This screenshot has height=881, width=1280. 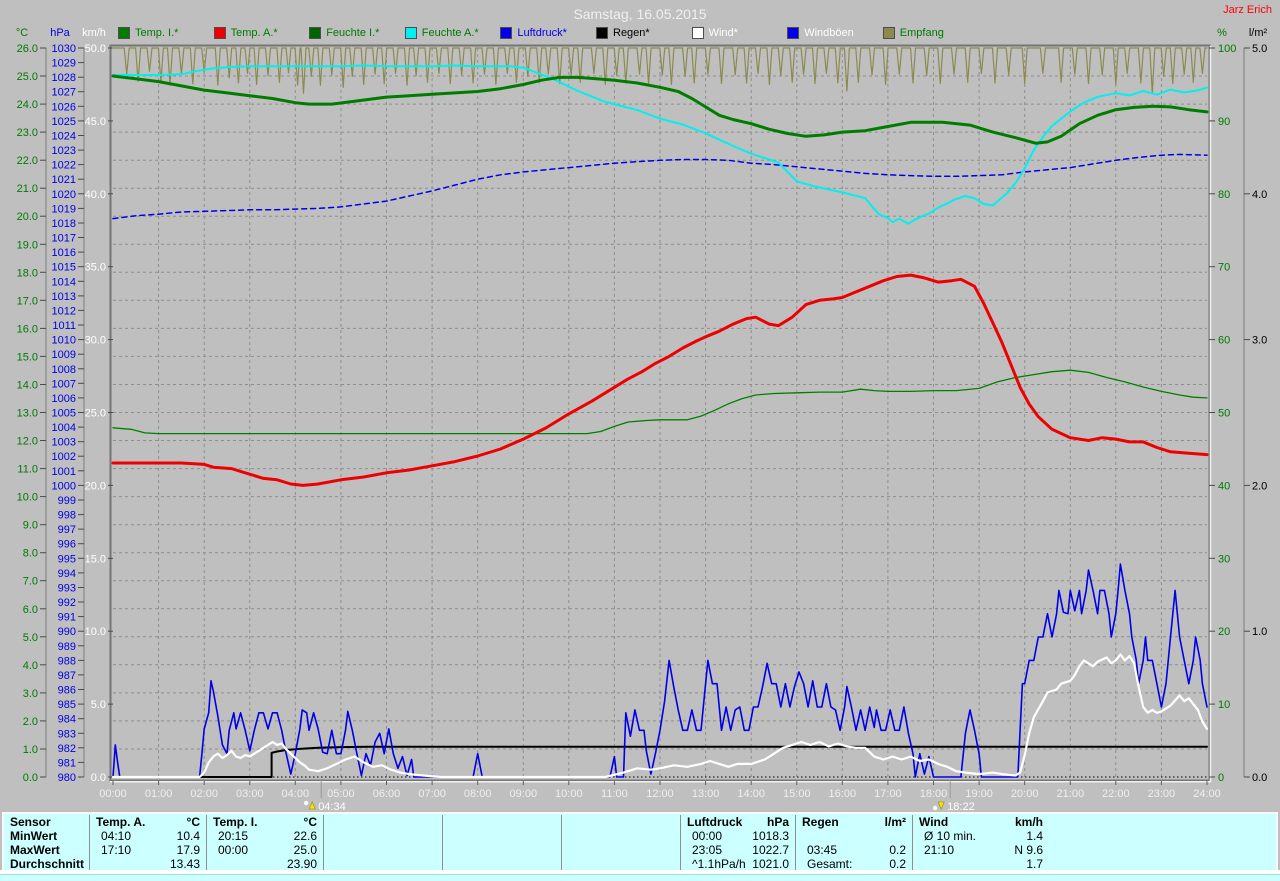 What do you see at coordinates (306, 803) in the screenshot?
I see `sunrise-marker-sun-icon` at bounding box center [306, 803].